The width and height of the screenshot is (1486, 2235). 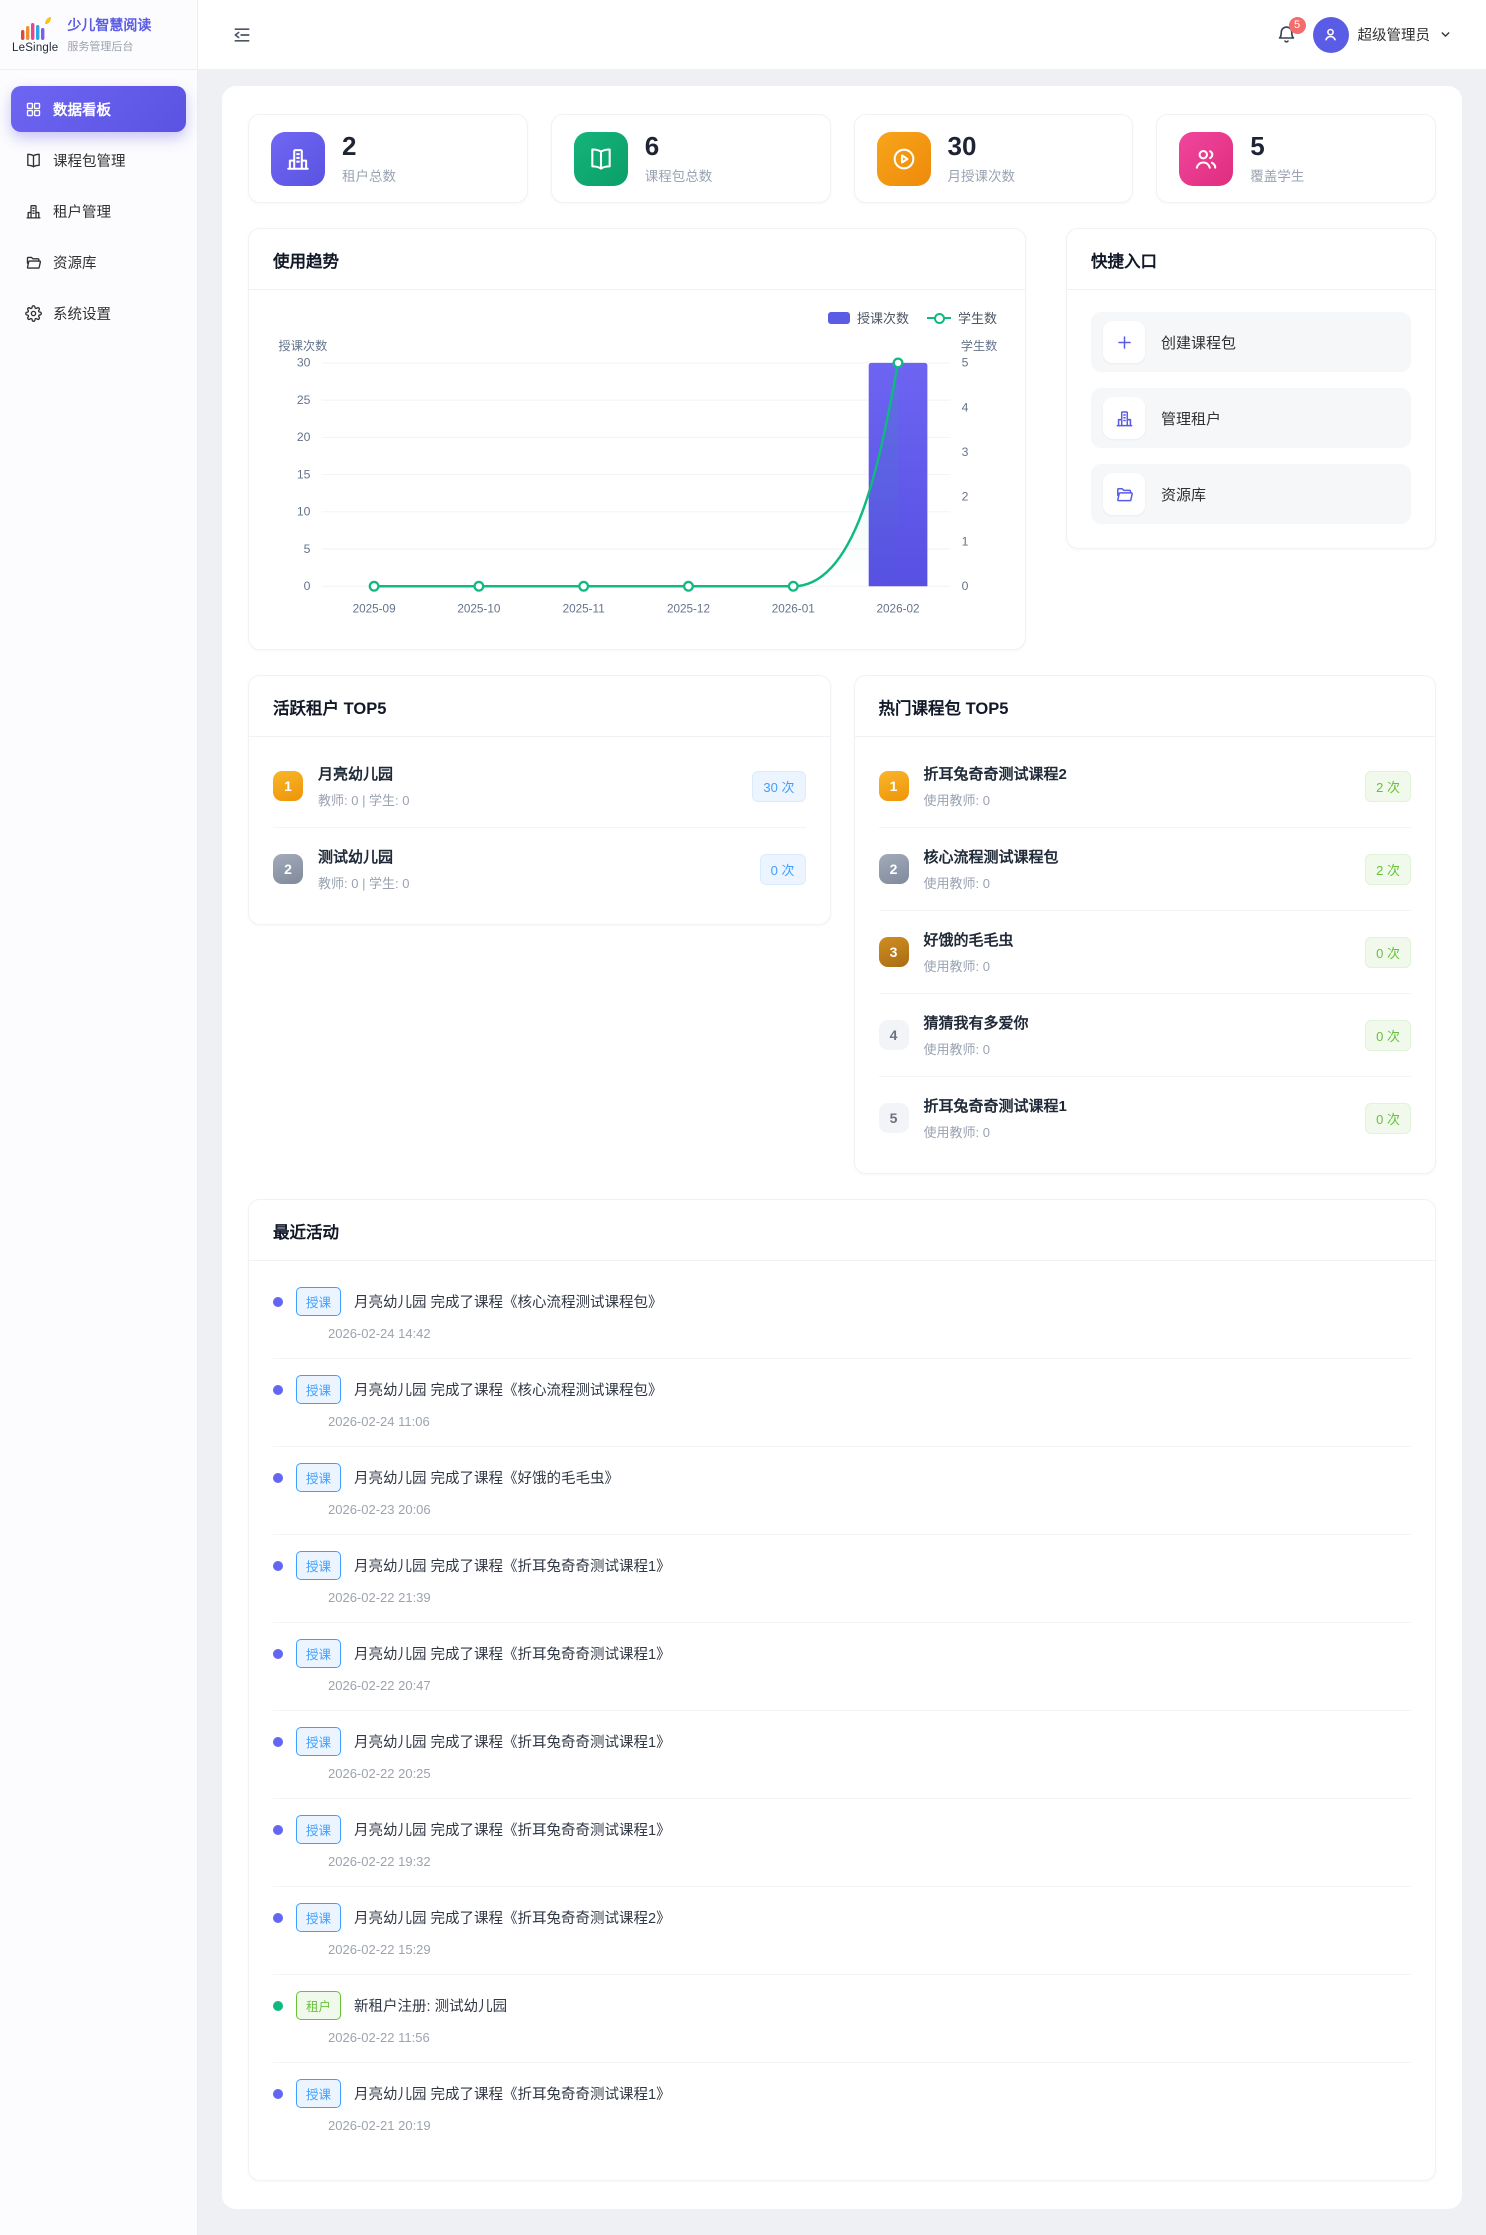 What do you see at coordinates (893, 786) in the screenshot?
I see `rank-badge: 1` at bounding box center [893, 786].